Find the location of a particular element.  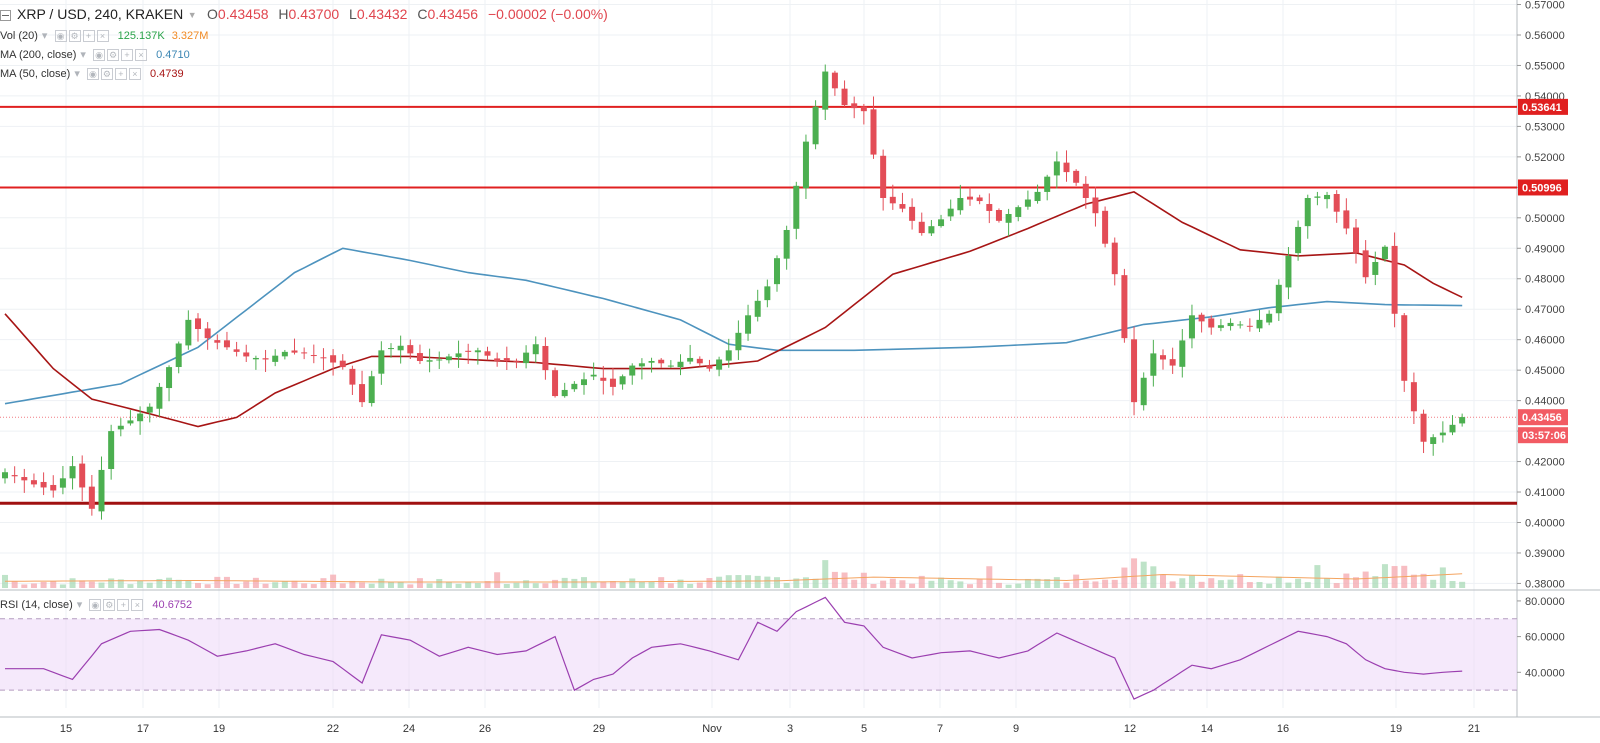

time-tick-label: 16 is located at coordinates (1283, 729).